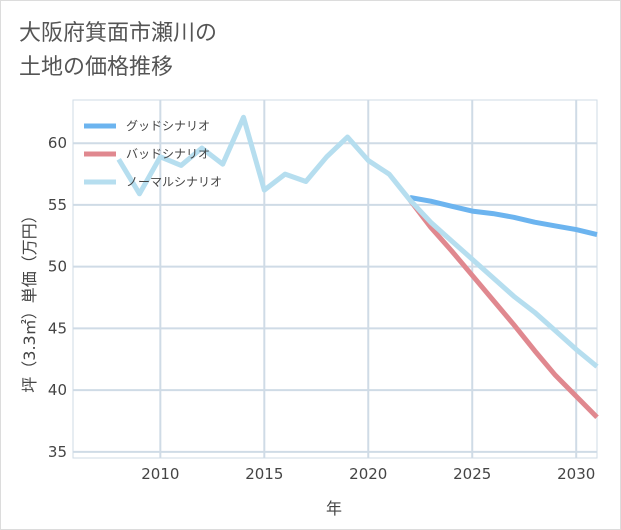 This screenshot has width=621, height=530. What do you see at coordinates (57, 143) in the screenshot?
I see `y-tick-label: 60` at bounding box center [57, 143].